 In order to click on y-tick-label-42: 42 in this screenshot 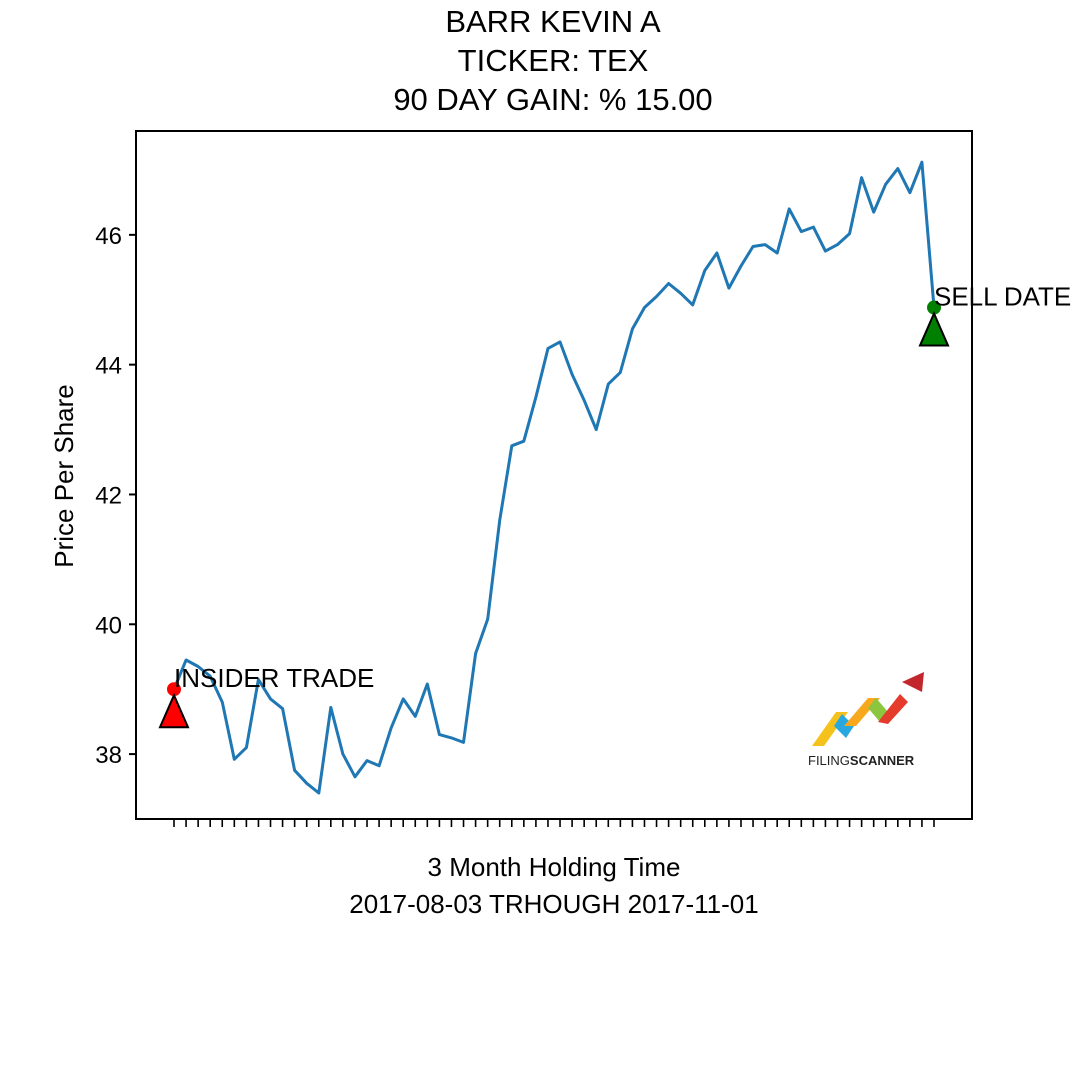, I will do `click(108, 495)`.